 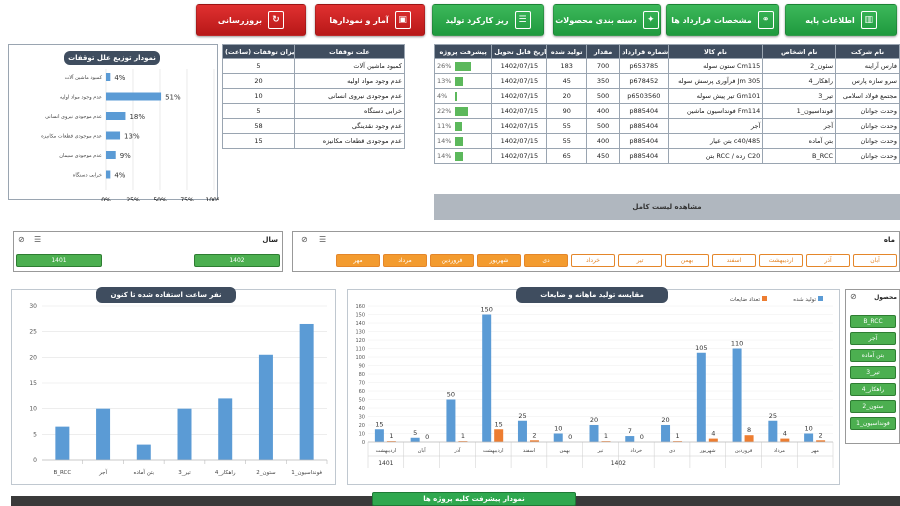 I want to click on progress-value: 14%, so click(x=444, y=156).